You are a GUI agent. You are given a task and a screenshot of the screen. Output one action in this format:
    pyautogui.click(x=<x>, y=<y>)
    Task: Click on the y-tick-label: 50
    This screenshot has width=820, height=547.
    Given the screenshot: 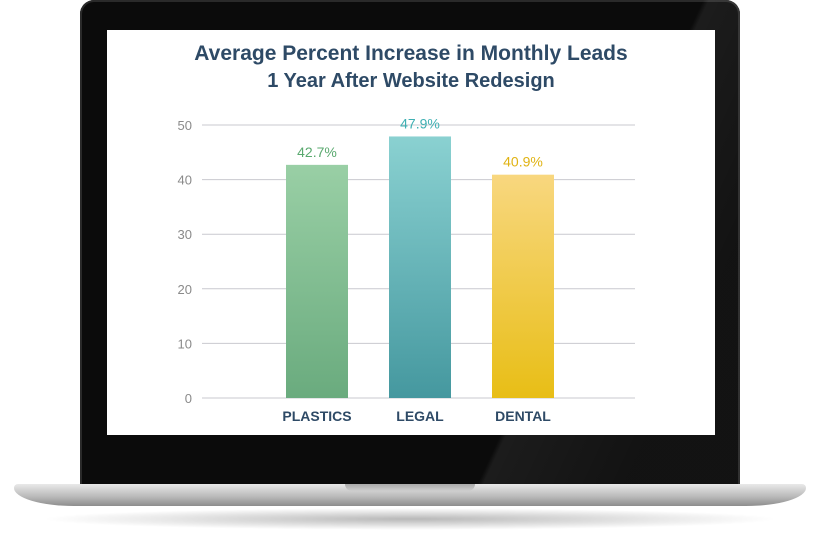 What is the action you would take?
    pyautogui.click(x=185, y=125)
    